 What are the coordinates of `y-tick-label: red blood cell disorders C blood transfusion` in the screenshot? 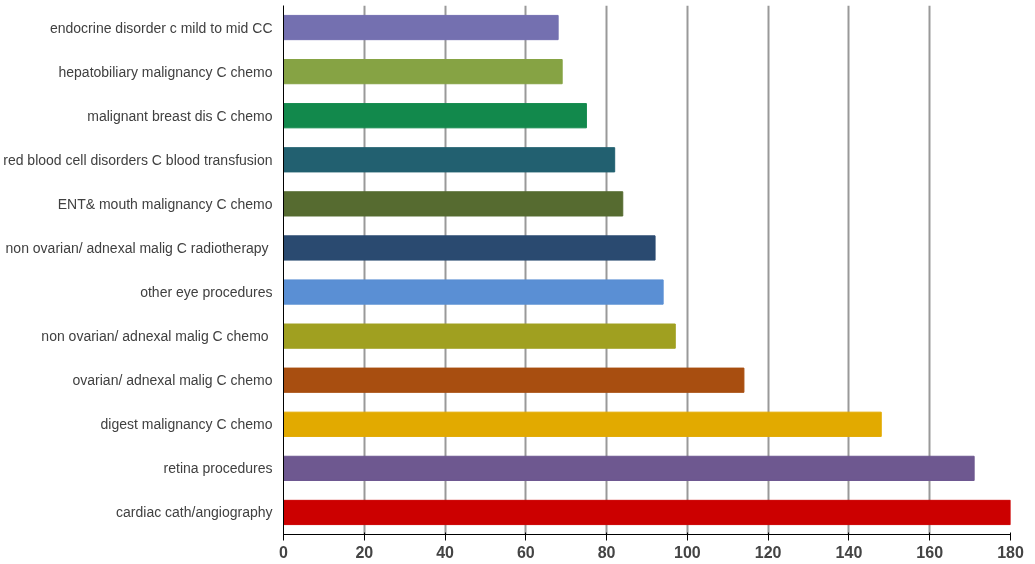 It's located at (138, 159).